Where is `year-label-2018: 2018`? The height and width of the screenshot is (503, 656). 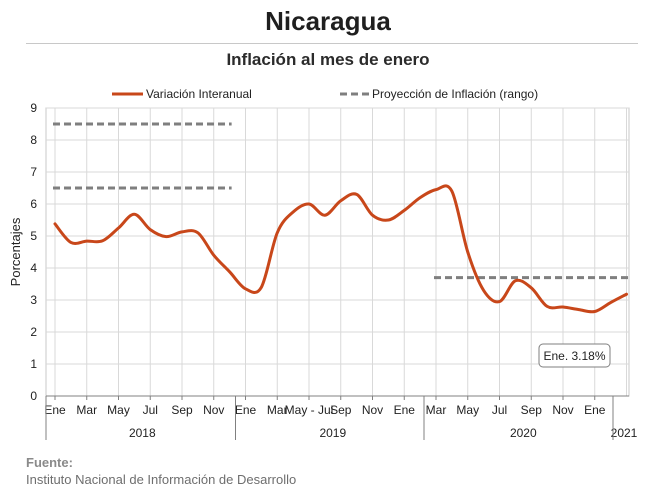
year-label-2018: 2018 is located at coordinates (142, 433).